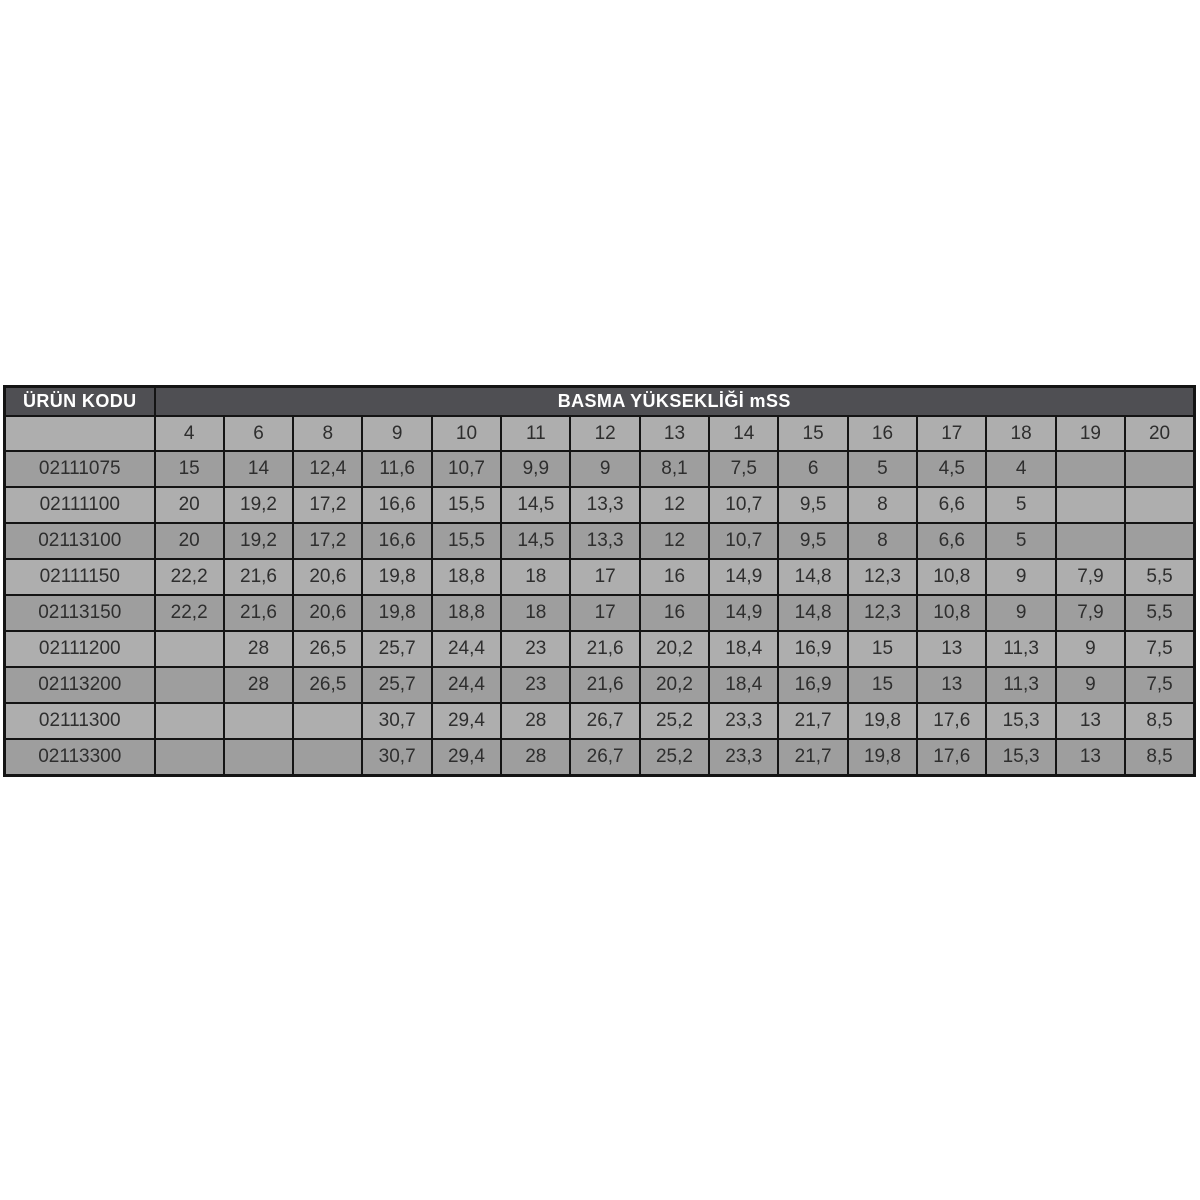  I want to click on value-cell-02113100-10: 15,5, so click(466, 541).